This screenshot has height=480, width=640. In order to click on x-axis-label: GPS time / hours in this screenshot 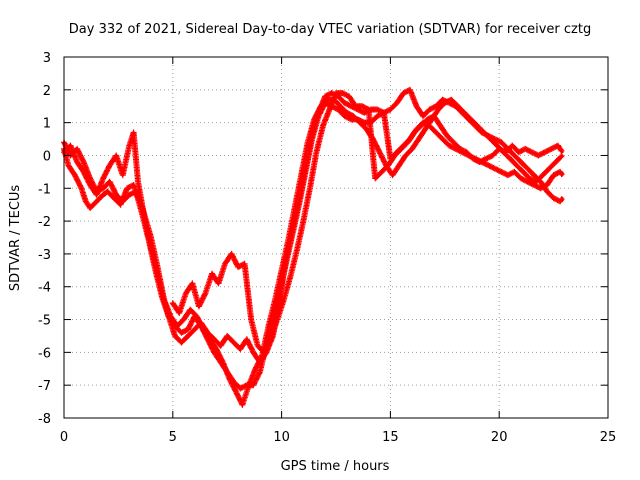, I will do `click(335, 466)`.